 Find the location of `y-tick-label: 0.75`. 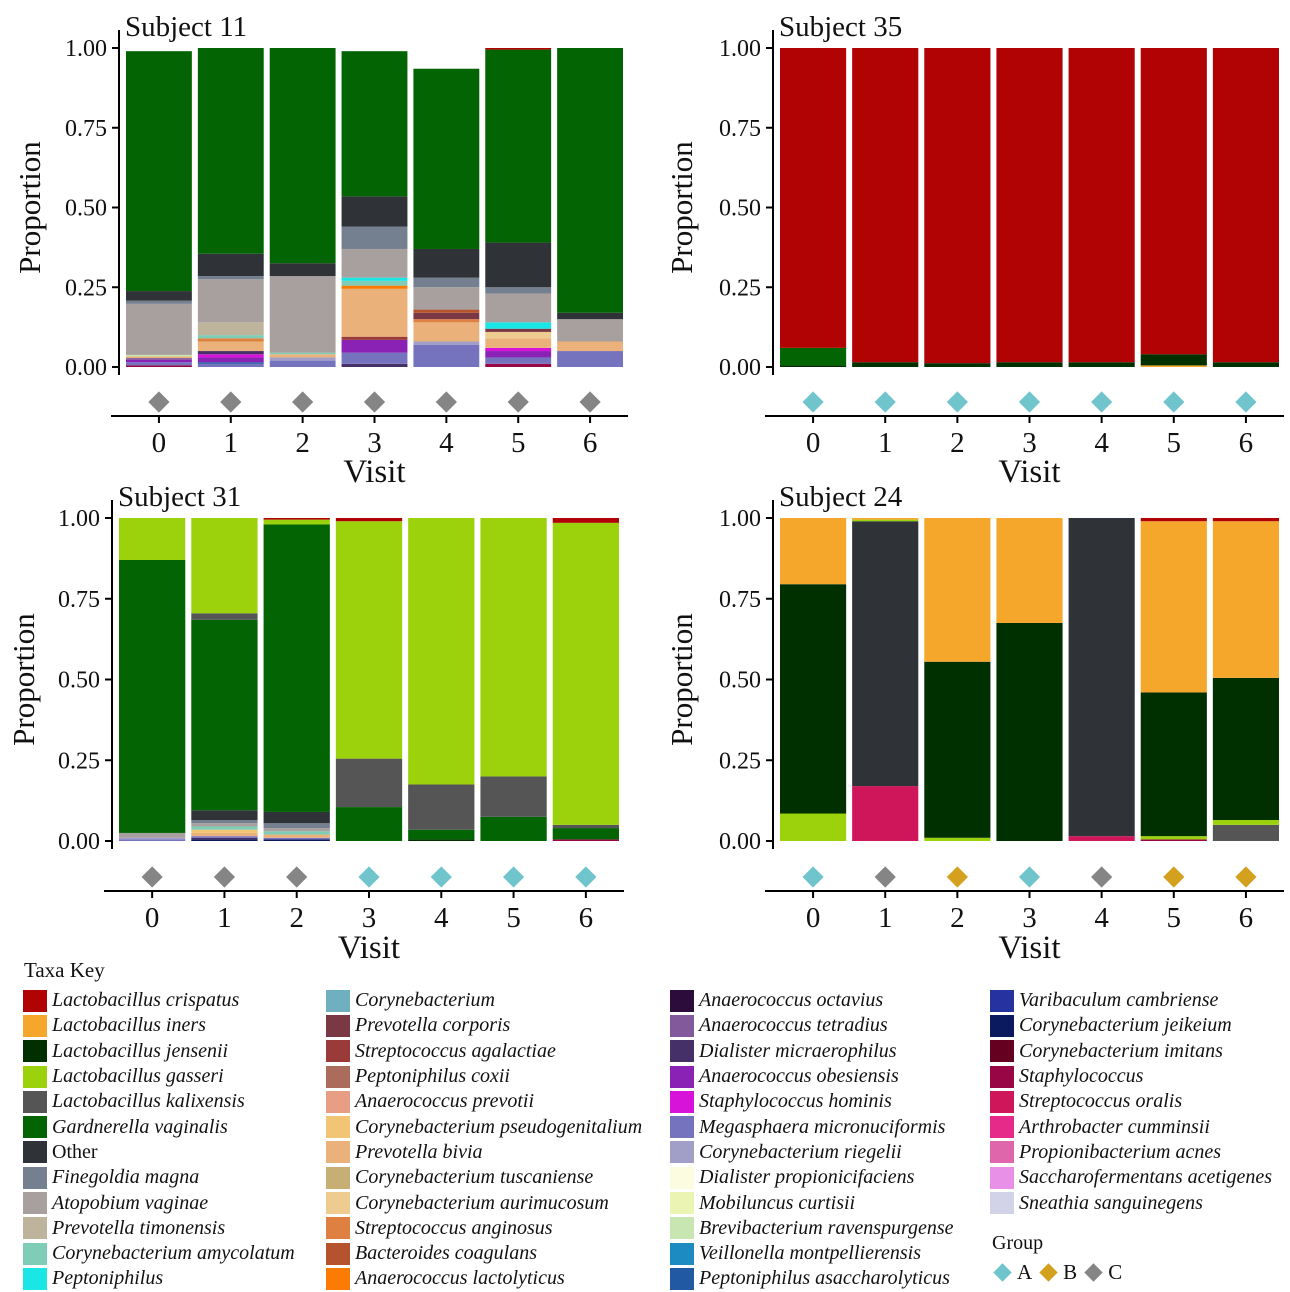

y-tick-label: 0.75 is located at coordinates (740, 600).